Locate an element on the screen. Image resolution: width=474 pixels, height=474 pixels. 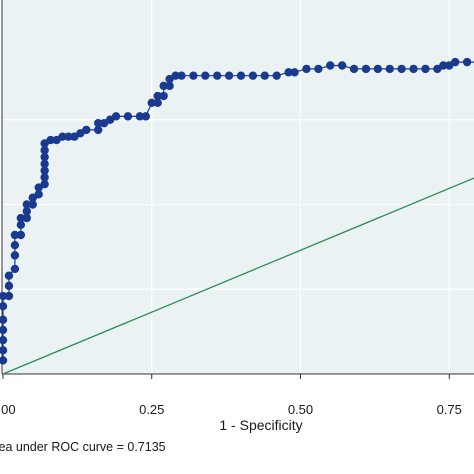
x-axis-title: 1 - Specificity is located at coordinates (260, 425).